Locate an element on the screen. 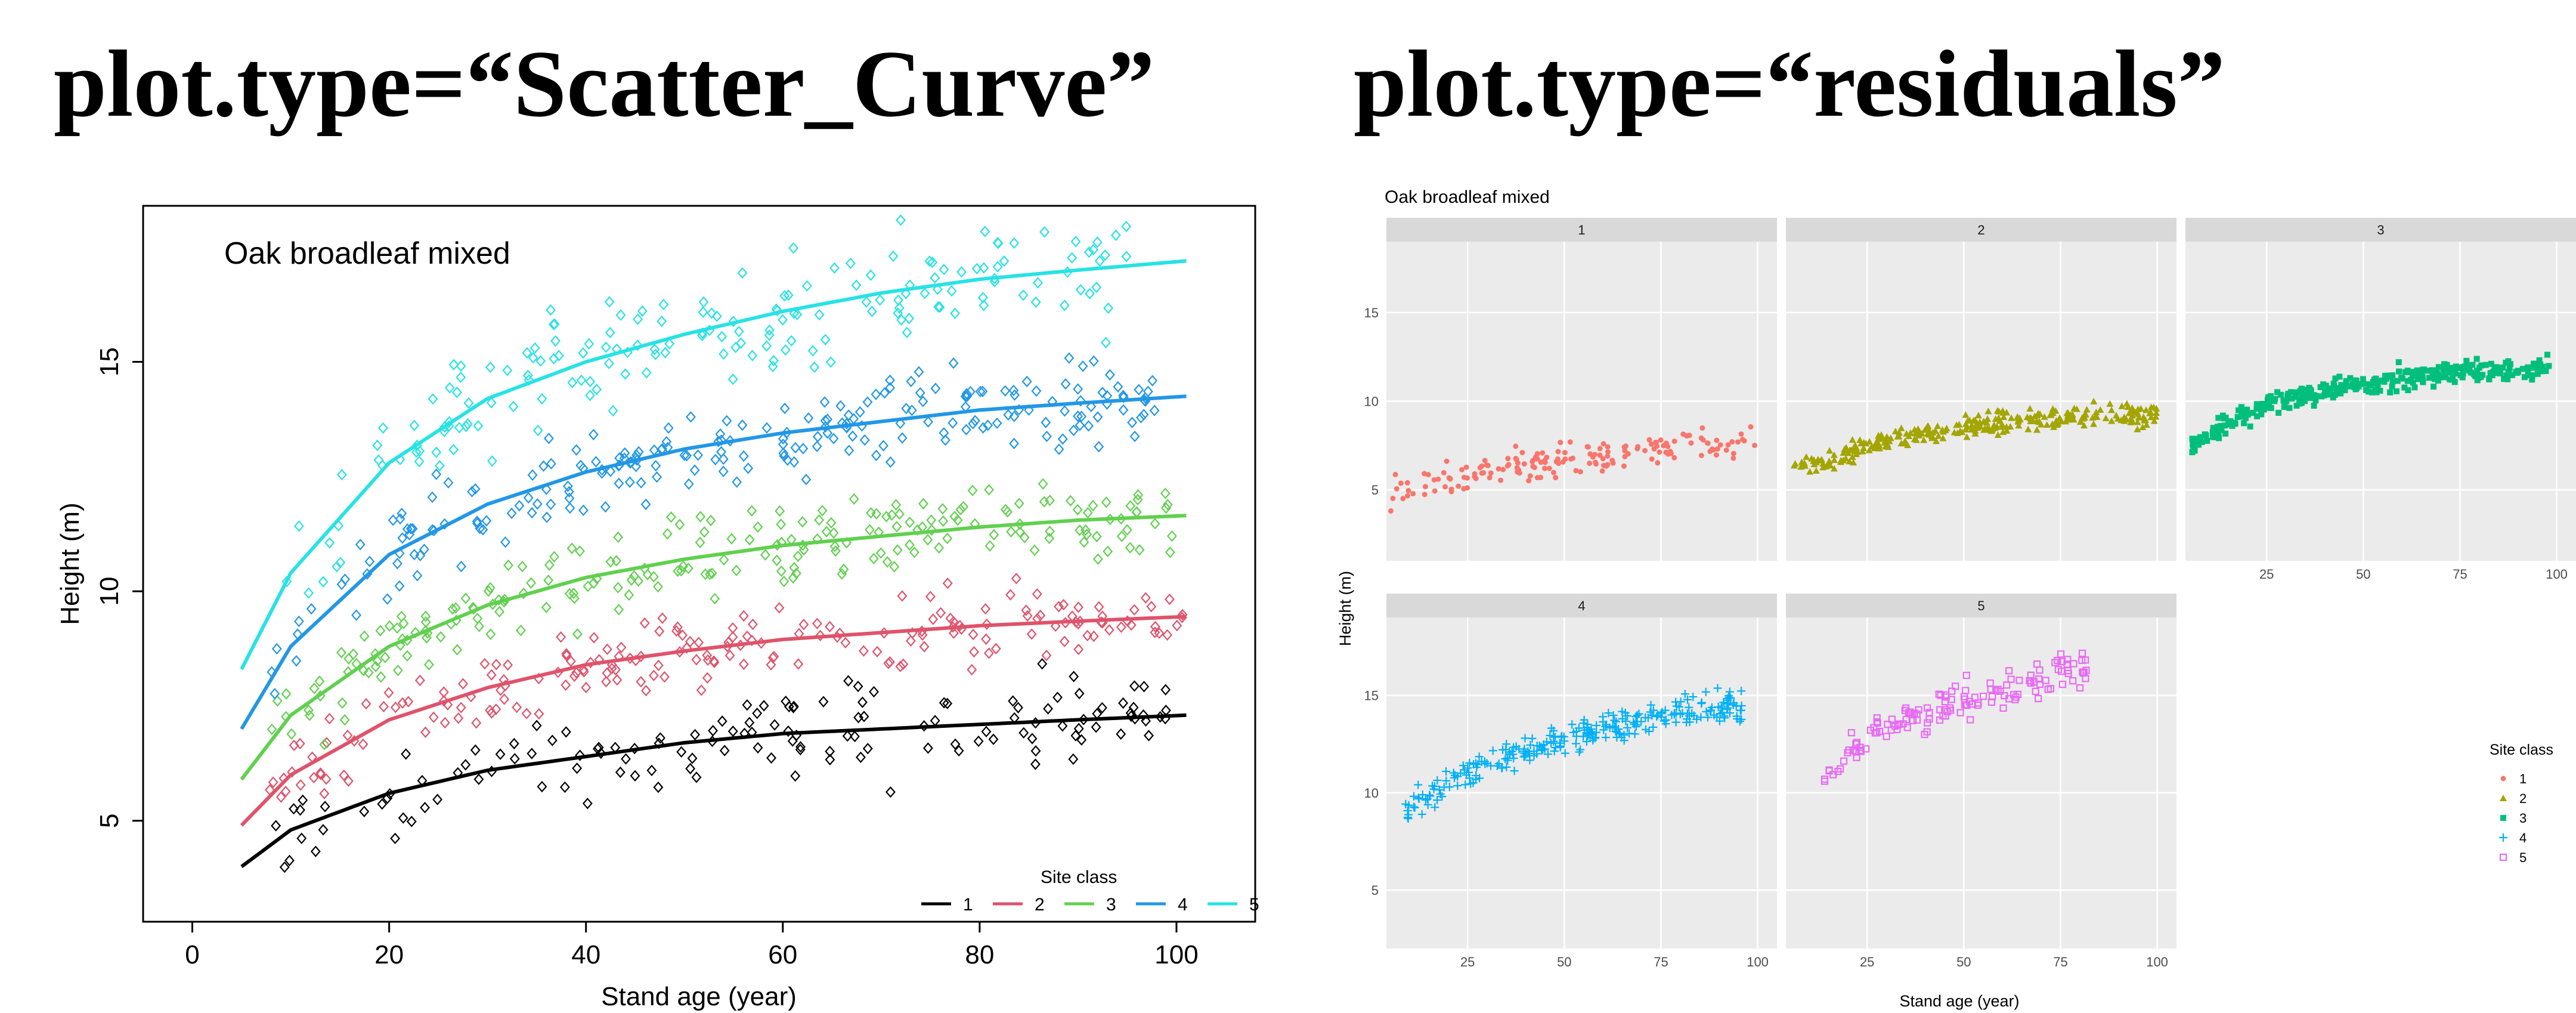 The height and width of the screenshot is (1013, 2576). facet-strip-label: 3 is located at coordinates (2381, 230).